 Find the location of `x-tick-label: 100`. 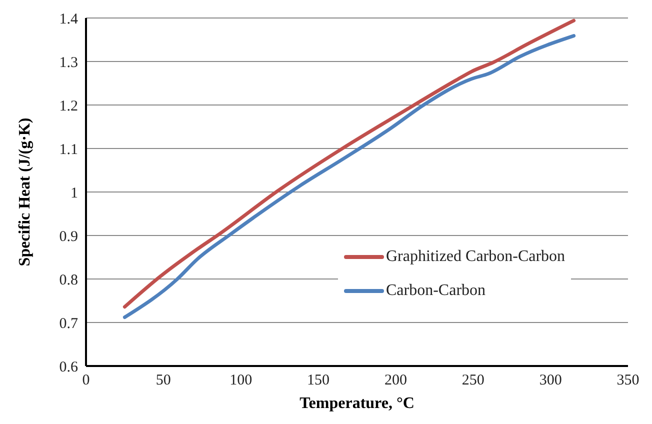

x-tick-label: 100 is located at coordinates (241, 380).